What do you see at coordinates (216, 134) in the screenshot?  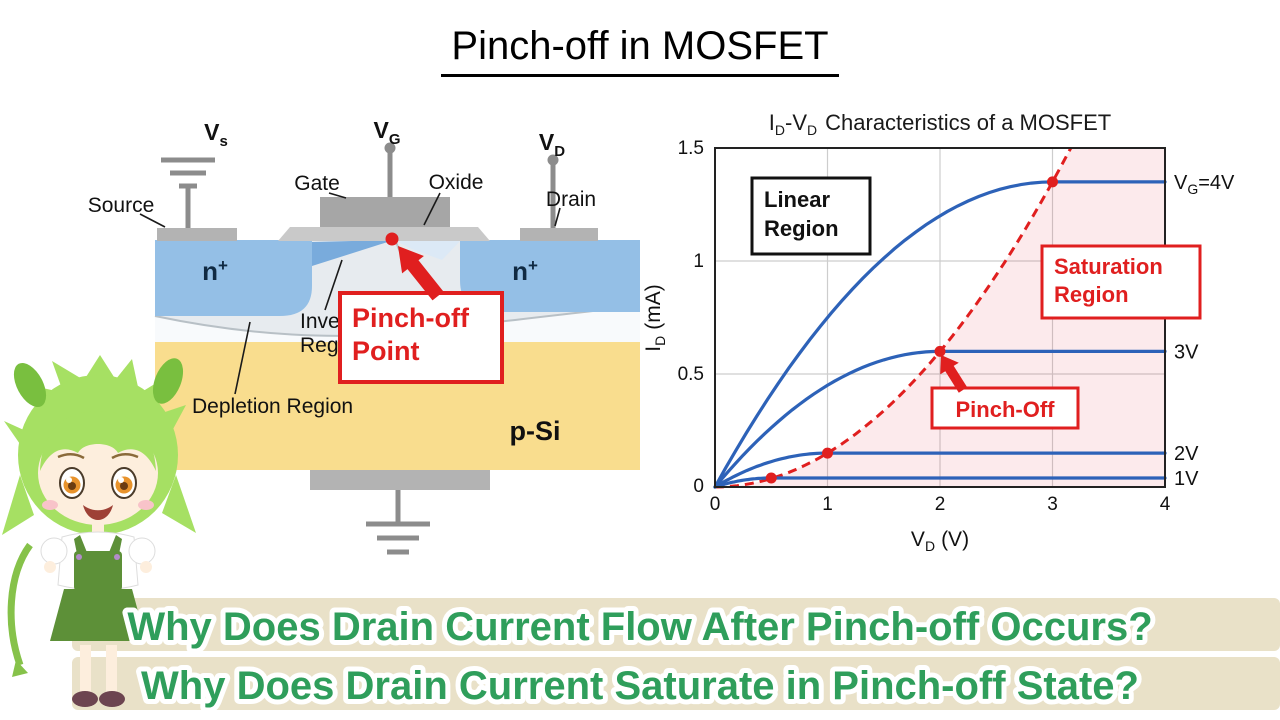 I see `vs-terminal-label: Vs` at bounding box center [216, 134].